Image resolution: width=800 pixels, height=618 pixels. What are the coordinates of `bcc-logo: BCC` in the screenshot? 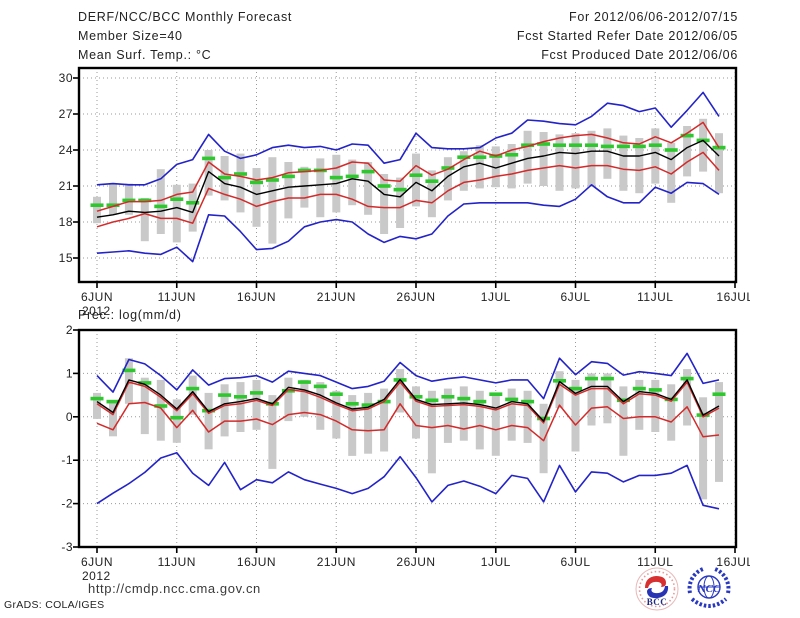 It's located at (657, 589).